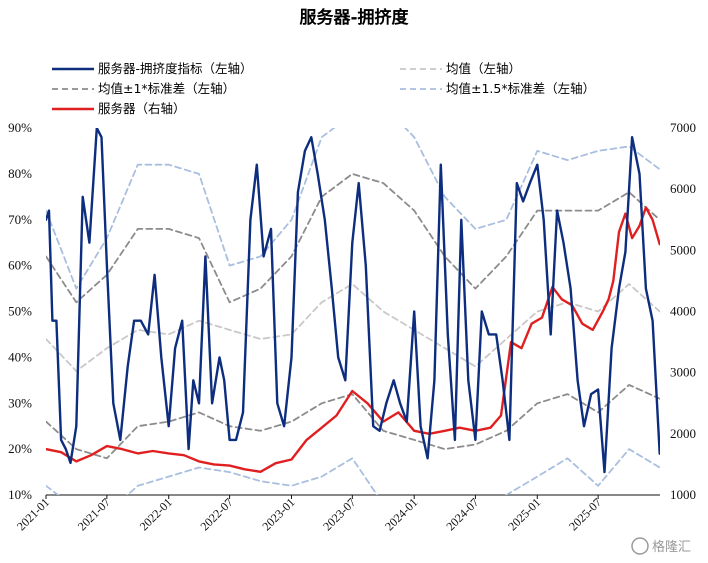 The image size is (708, 563). I want to click on legend-label: 服务器-拥挤度指标（左轴）, so click(175, 68).